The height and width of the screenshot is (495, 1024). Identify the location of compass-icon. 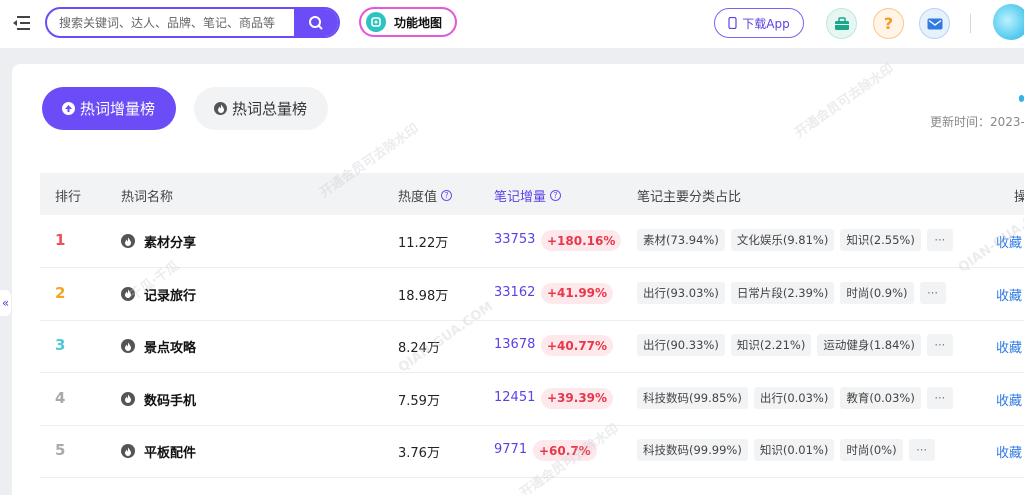
(376, 22).